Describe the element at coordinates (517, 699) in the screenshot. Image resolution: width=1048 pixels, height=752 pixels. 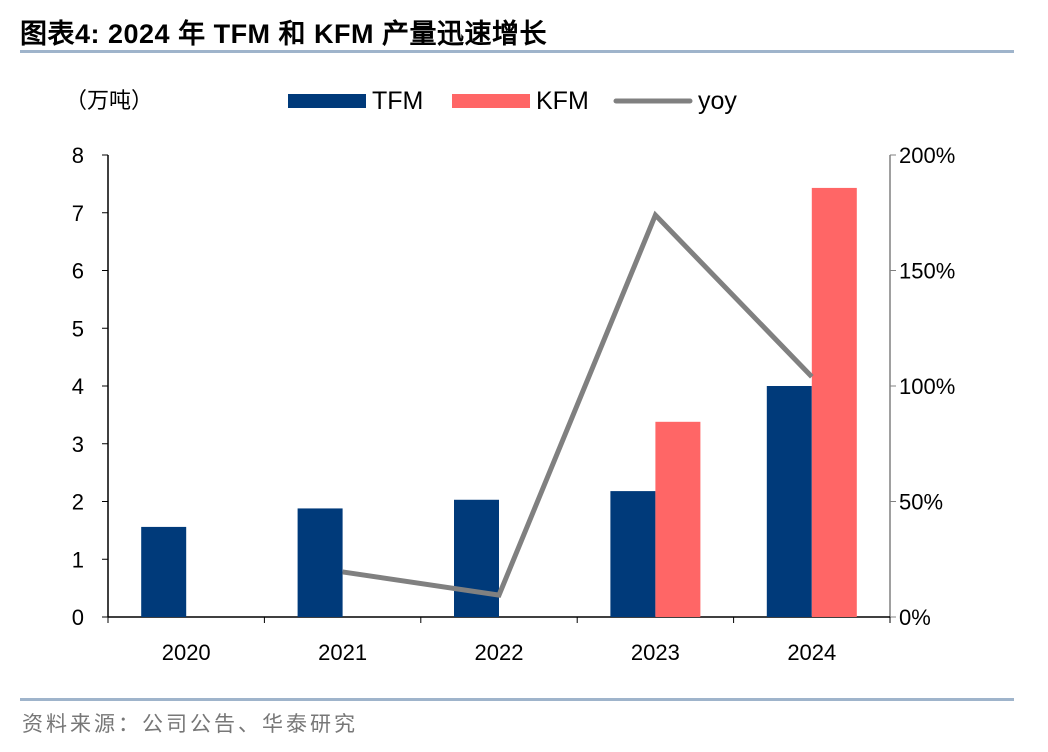
I see `footer-divider` at that location.